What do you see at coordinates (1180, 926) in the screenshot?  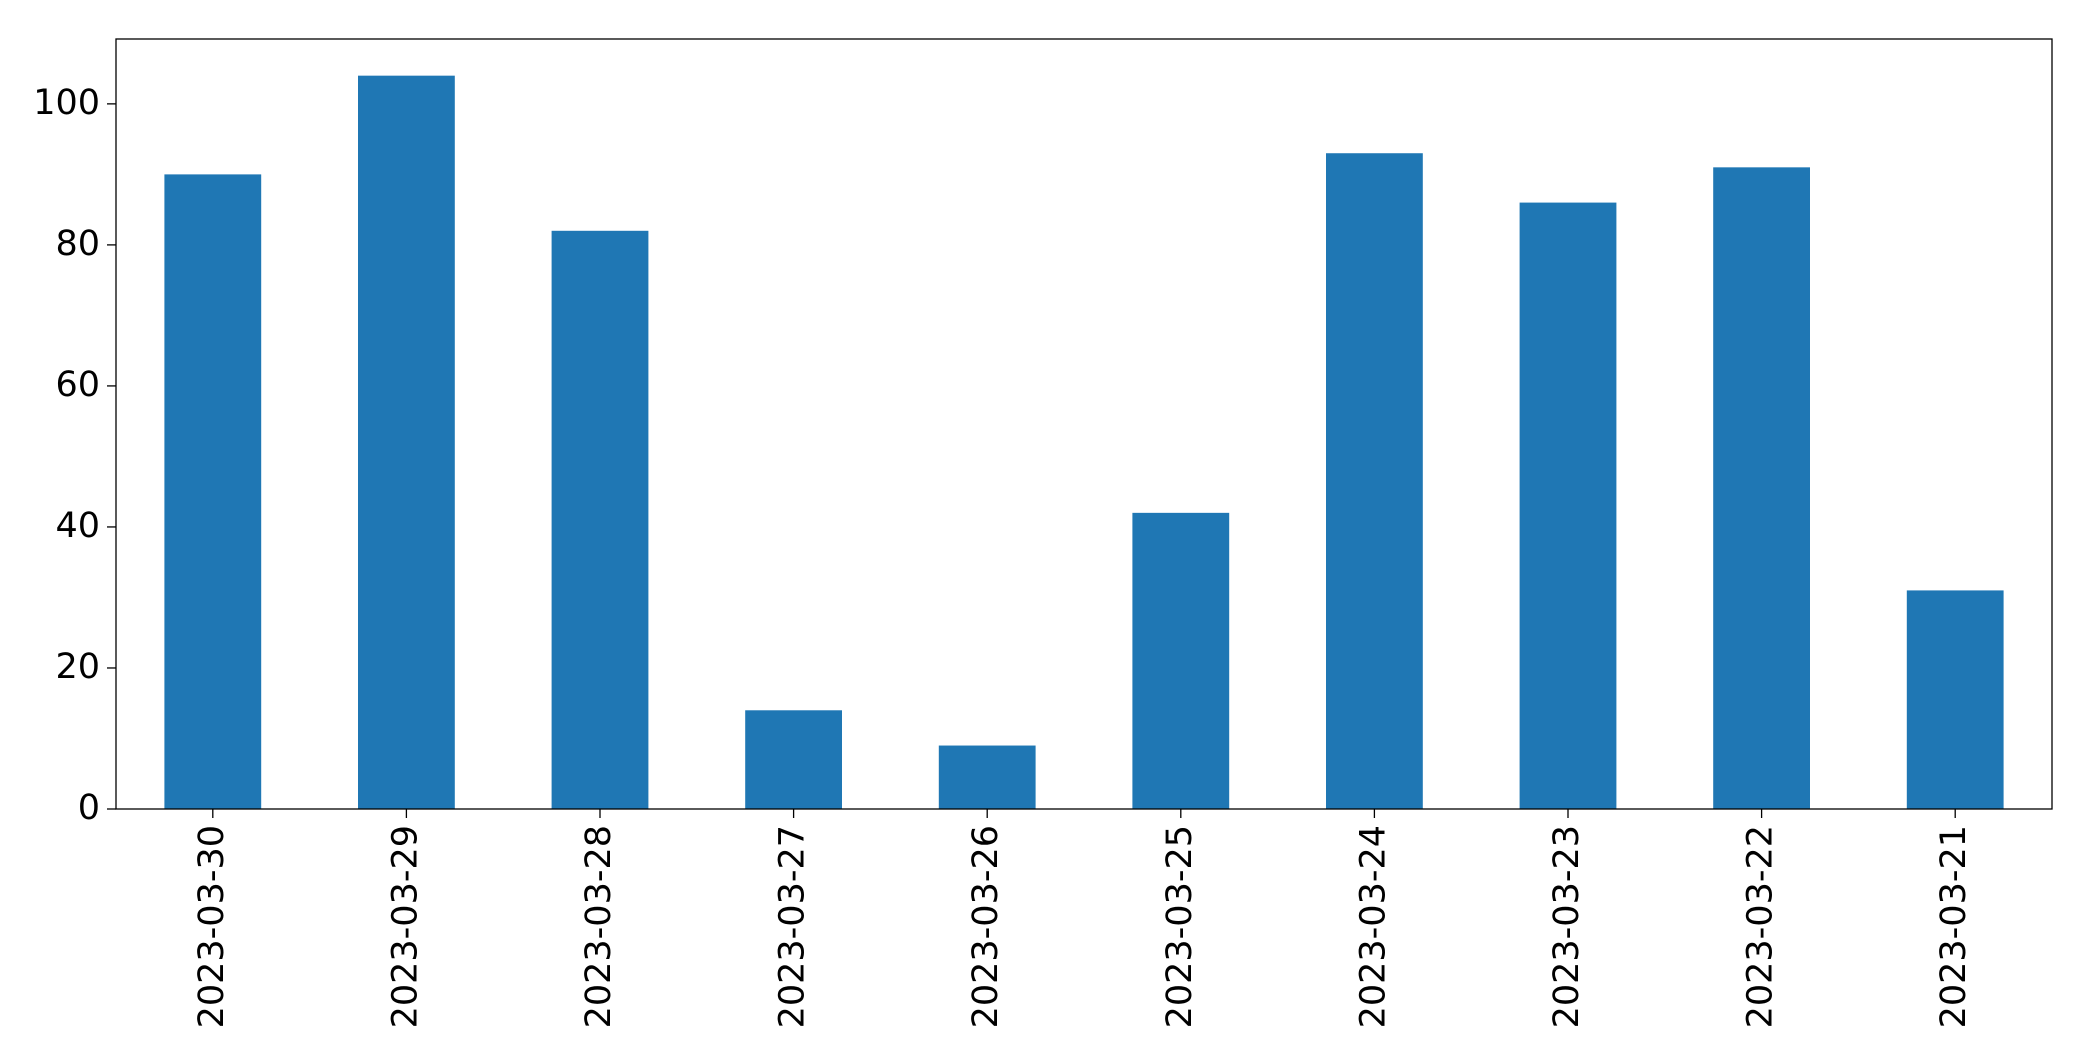 I see `x-tick-label: 2023-03-25` at bounding box center [1180, 926].